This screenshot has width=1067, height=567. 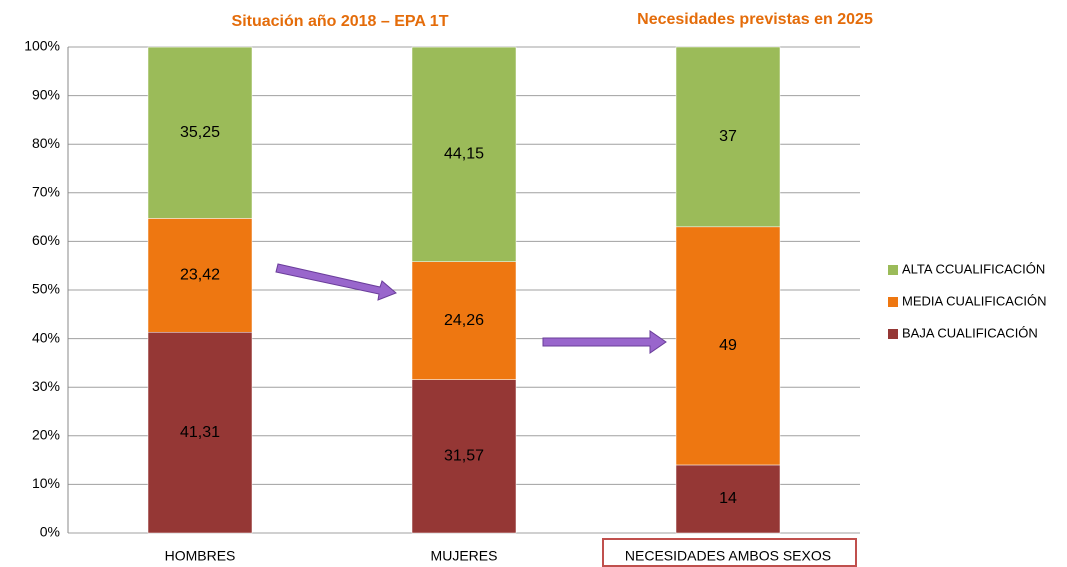 What do you see at coordinates (42, 46) in the screenshot?
I see `y-tick-label: 100%` at bounding box center [42, 46].